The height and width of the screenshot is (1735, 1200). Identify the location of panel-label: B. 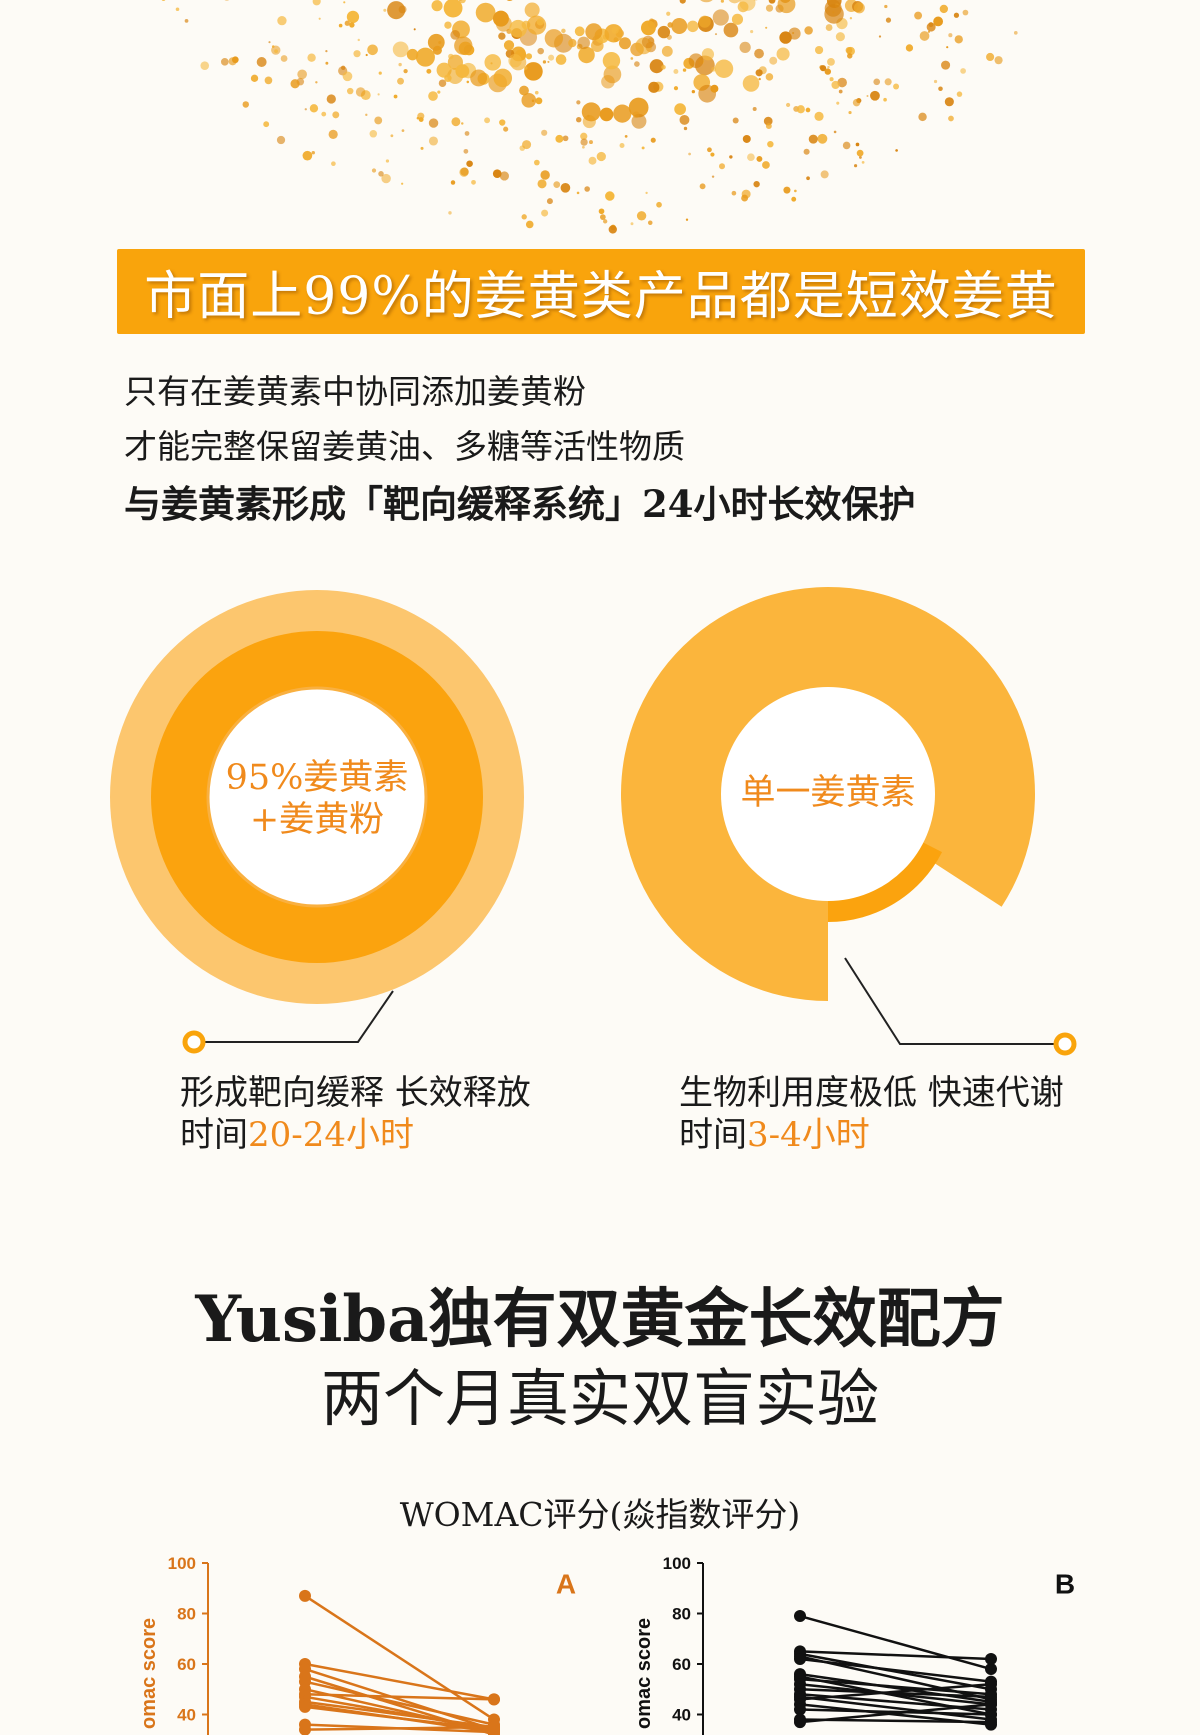
(1065, 1583).